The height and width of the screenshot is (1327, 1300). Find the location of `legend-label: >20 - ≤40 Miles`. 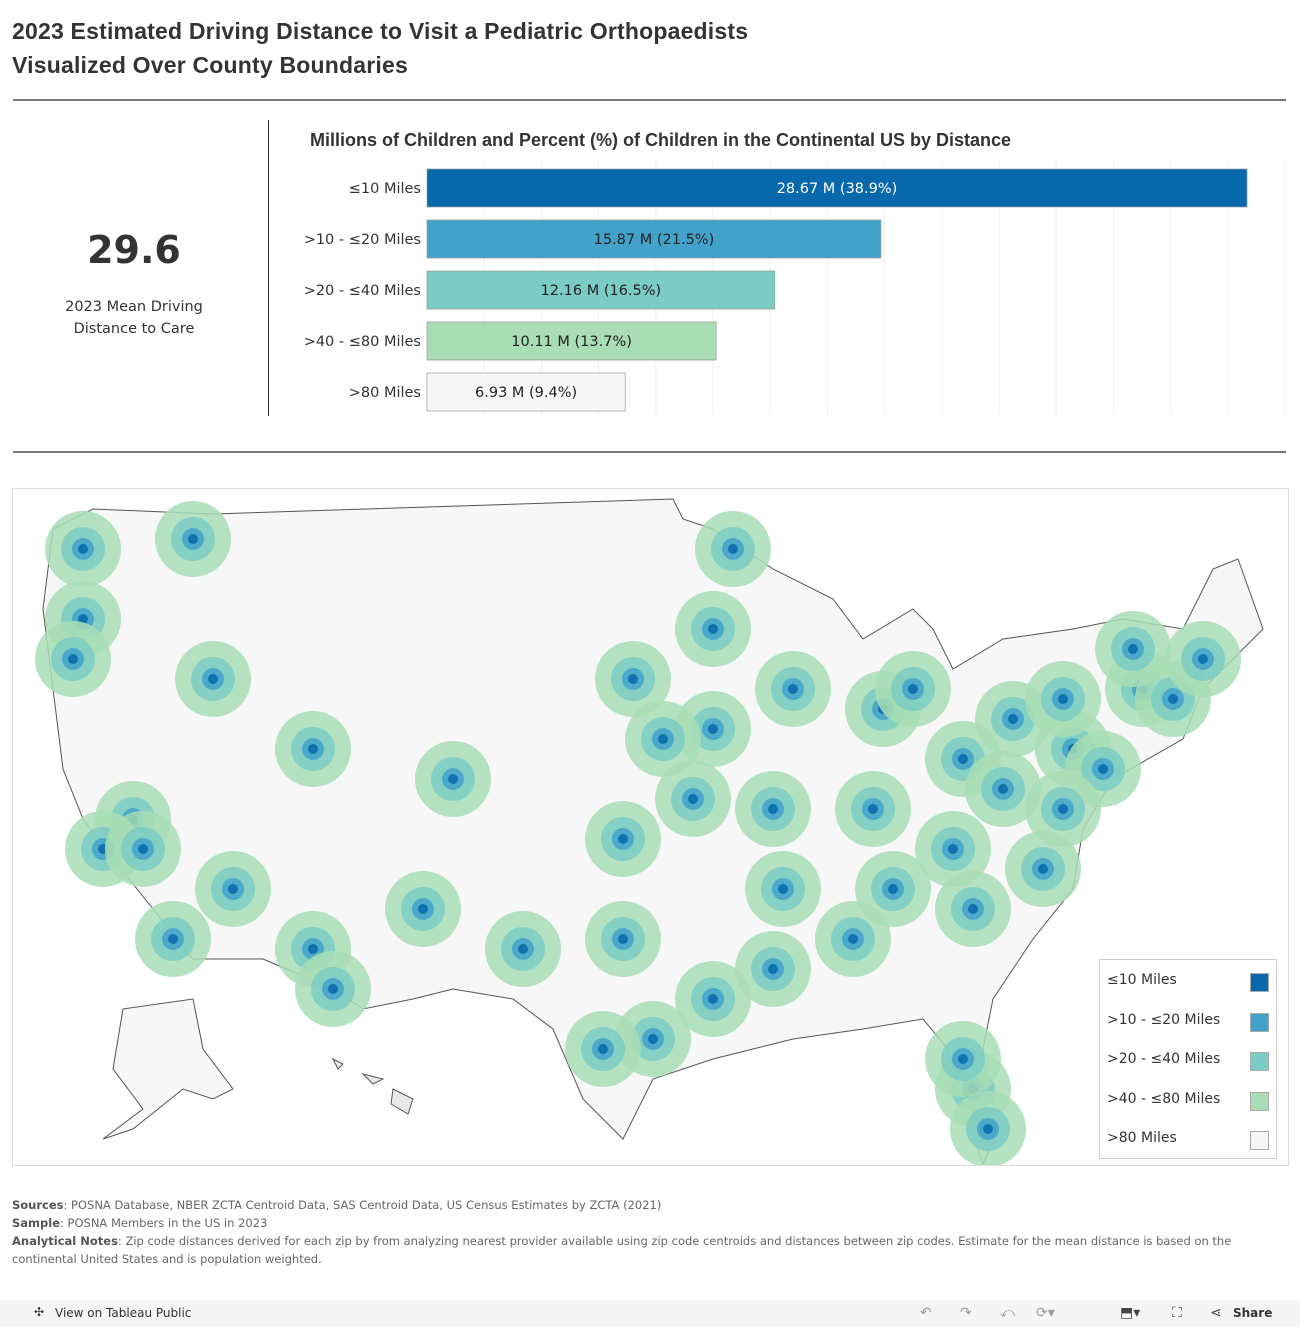

legend-label: >20 - ≤40 Miles is located at coordinates (1164, 1059).